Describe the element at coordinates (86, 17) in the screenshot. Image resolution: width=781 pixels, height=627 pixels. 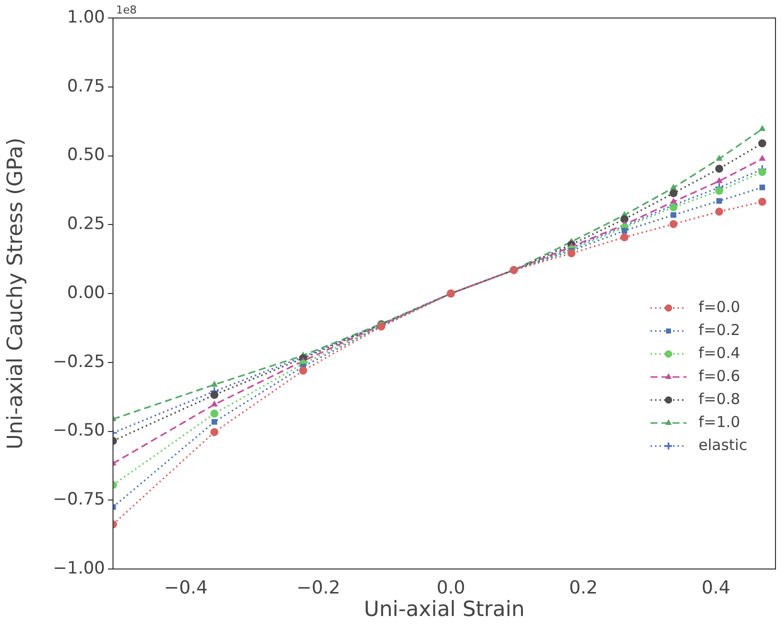
I see `y-tick-label: 1.00` at that location.